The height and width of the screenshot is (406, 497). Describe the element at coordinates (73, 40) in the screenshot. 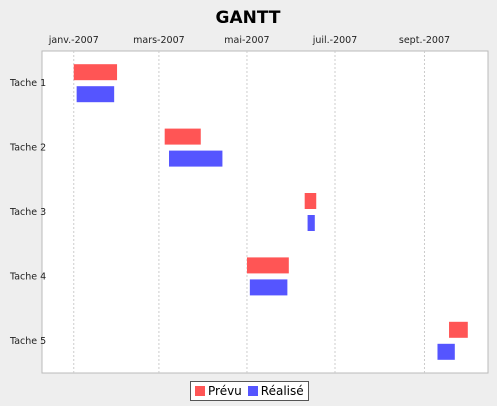

I see `x-tick-label: janv.-2007` at that location.